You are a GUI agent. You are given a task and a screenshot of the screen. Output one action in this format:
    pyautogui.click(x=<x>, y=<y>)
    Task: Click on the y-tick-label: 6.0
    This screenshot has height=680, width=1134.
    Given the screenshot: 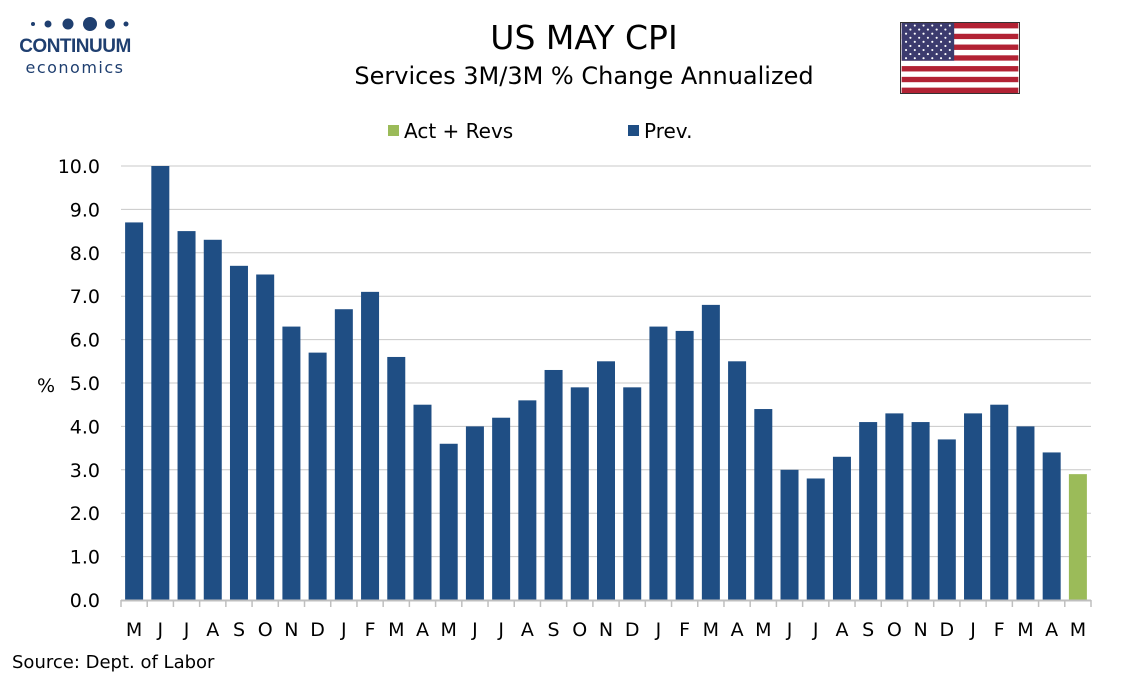 What is the action you would take?
    pyautogui.click(x=85, y=341)
    